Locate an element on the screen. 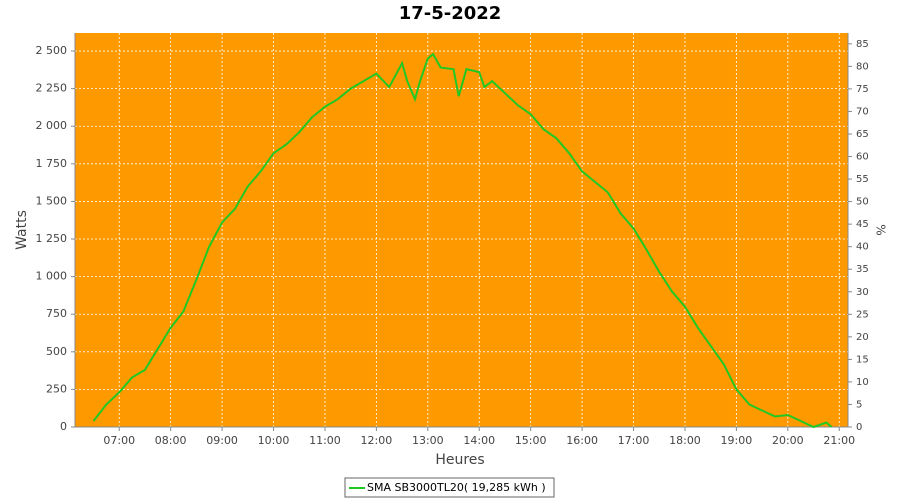 The width and height of the screenshot is (900, 500). y2-tick-label: 70 is located at coordinates (862, 111).